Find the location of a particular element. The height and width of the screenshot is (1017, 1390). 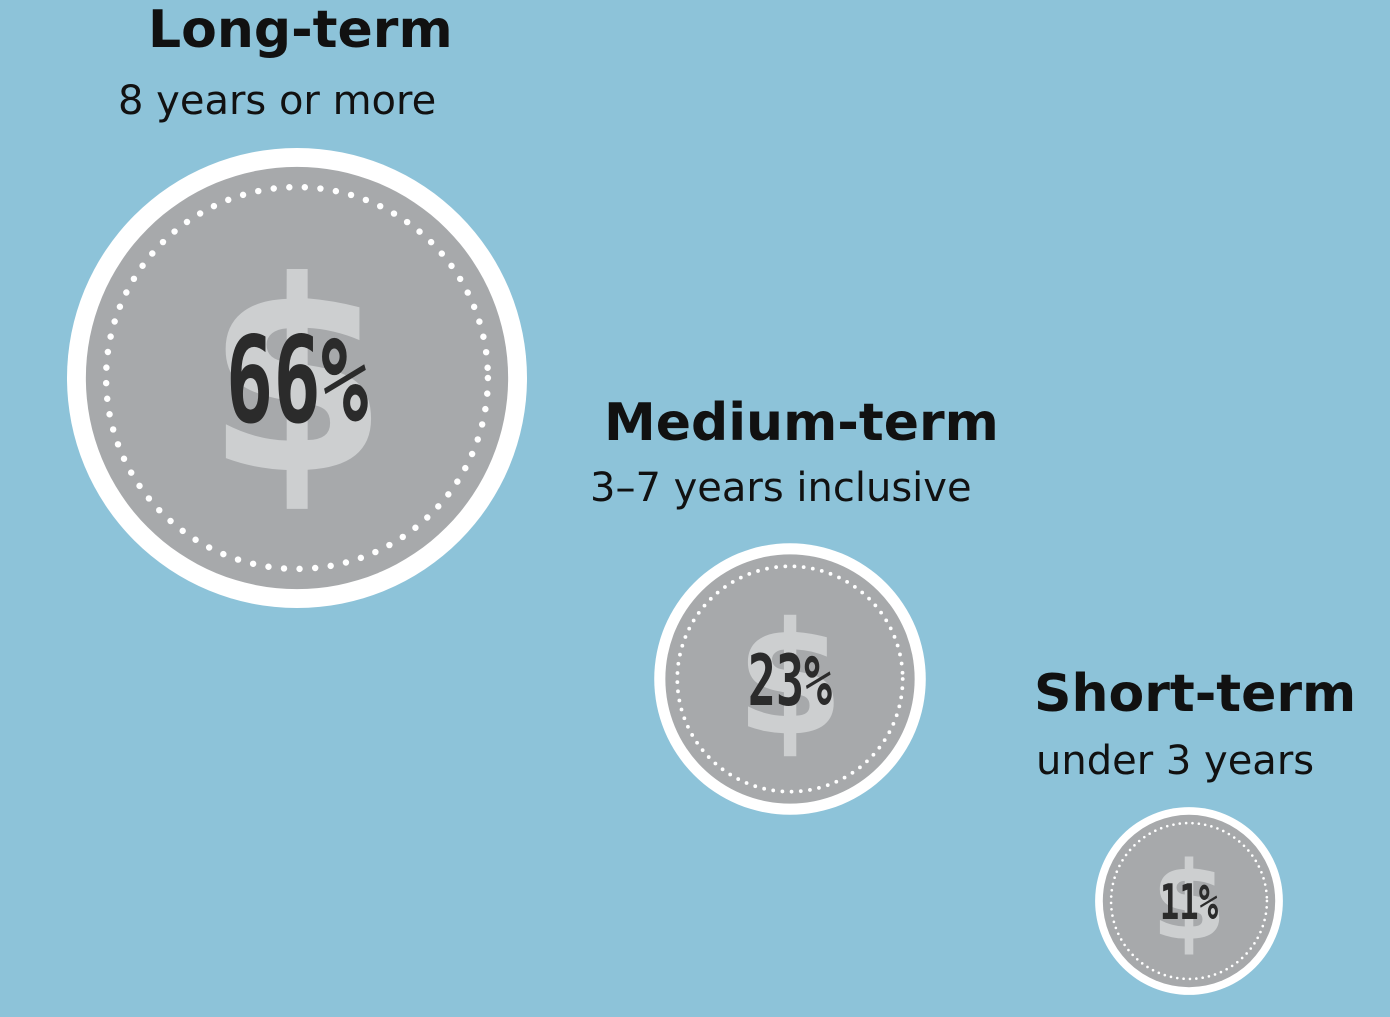

coin-medium-term: $23% is located at coordinates (790, 679).